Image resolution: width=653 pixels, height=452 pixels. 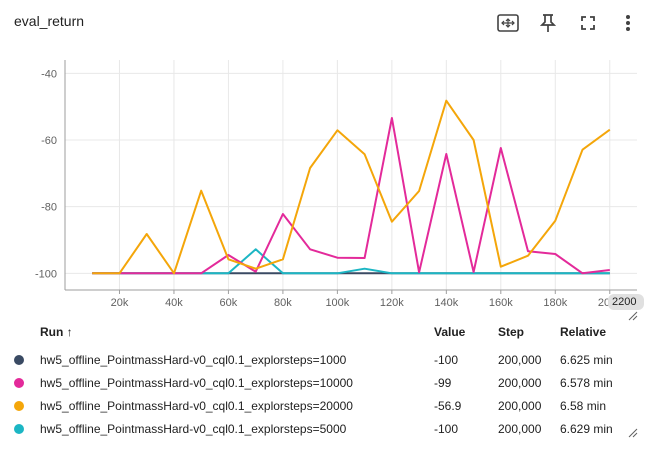 I want to click on chart-title: eval_return, so click(x=49, y=21).